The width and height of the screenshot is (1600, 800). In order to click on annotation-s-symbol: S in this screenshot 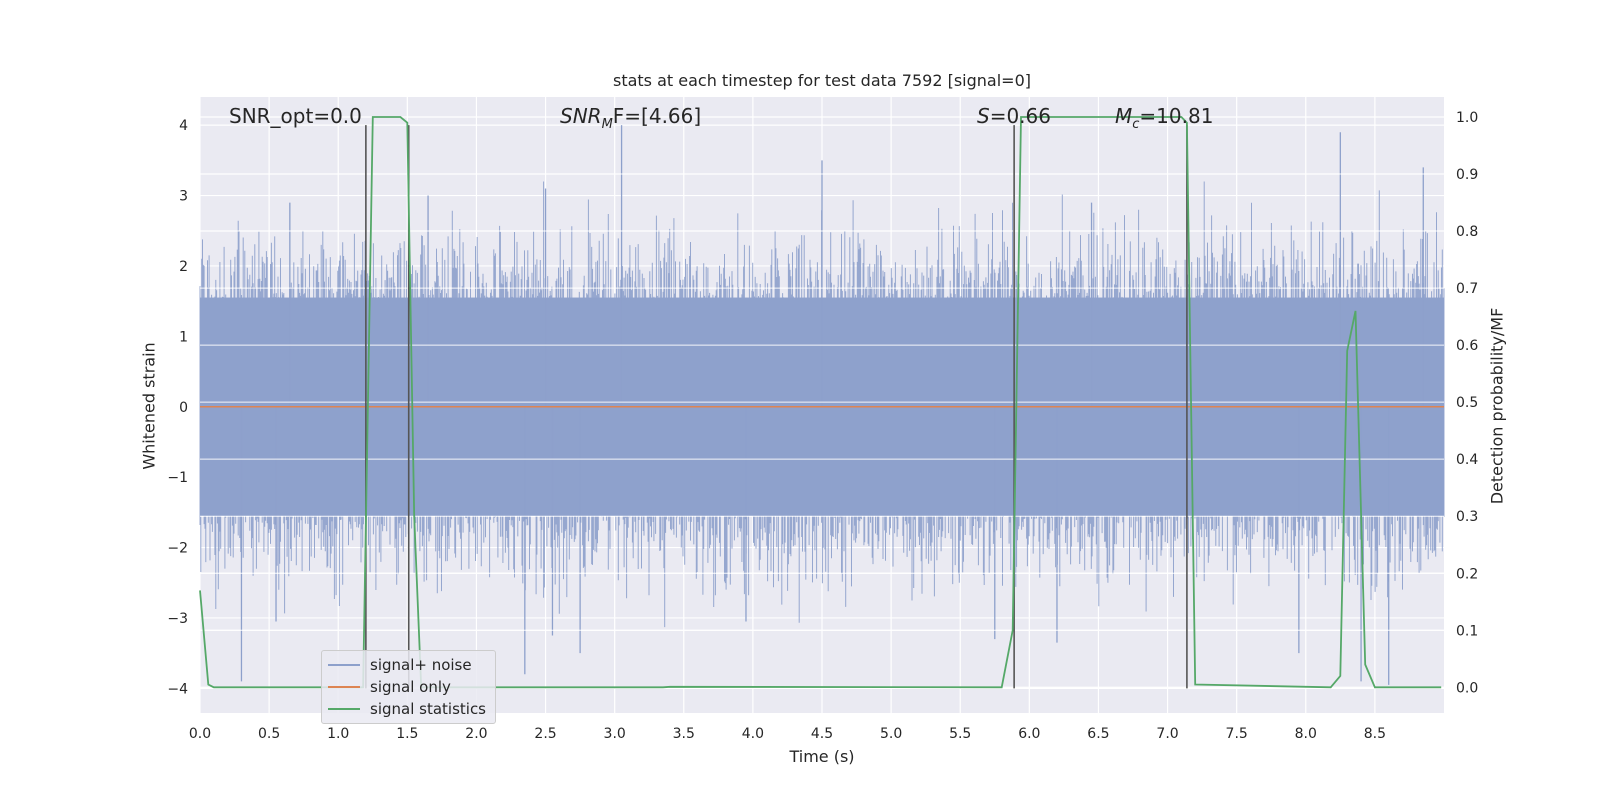, I will do `click(983, 116)`.